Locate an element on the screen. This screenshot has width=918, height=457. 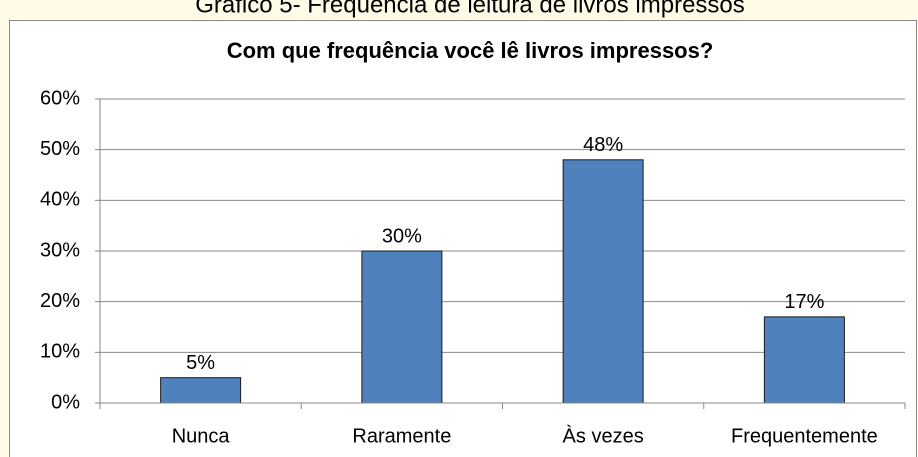
x-tick-label: Frequentemente is located at coordinates (804, 436).